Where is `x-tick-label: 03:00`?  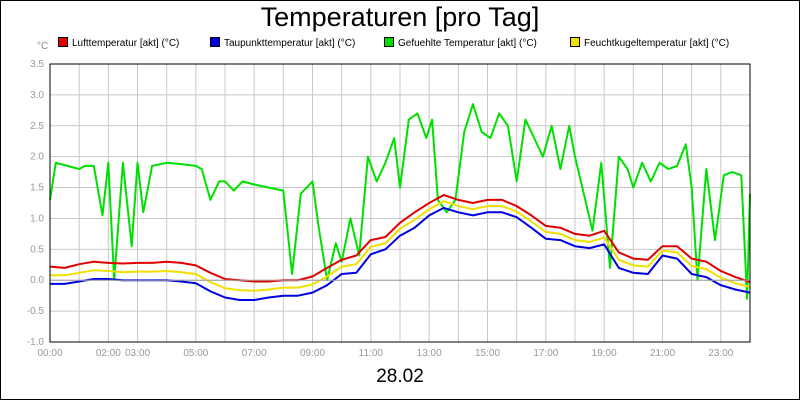 x-tick-label: 03:00 is located at coordinates (137, 353).